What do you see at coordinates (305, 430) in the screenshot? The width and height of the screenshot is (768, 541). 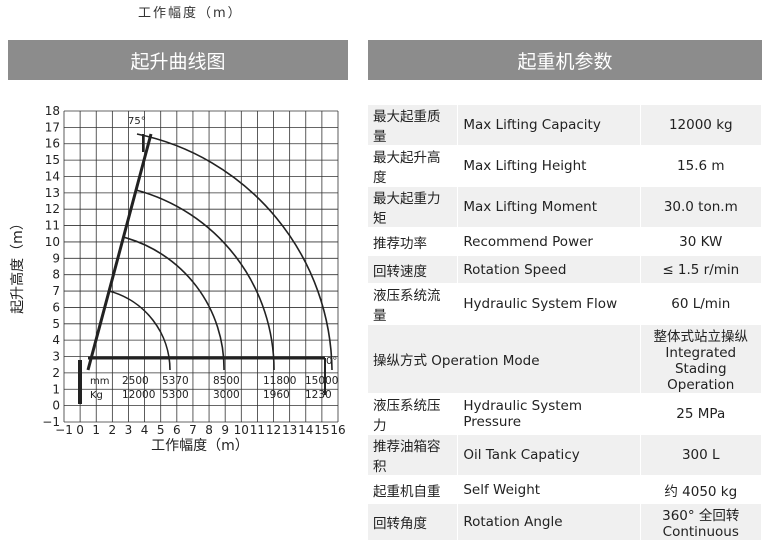 I see `x-tick-label: 14` at bounding box center [305, 430].